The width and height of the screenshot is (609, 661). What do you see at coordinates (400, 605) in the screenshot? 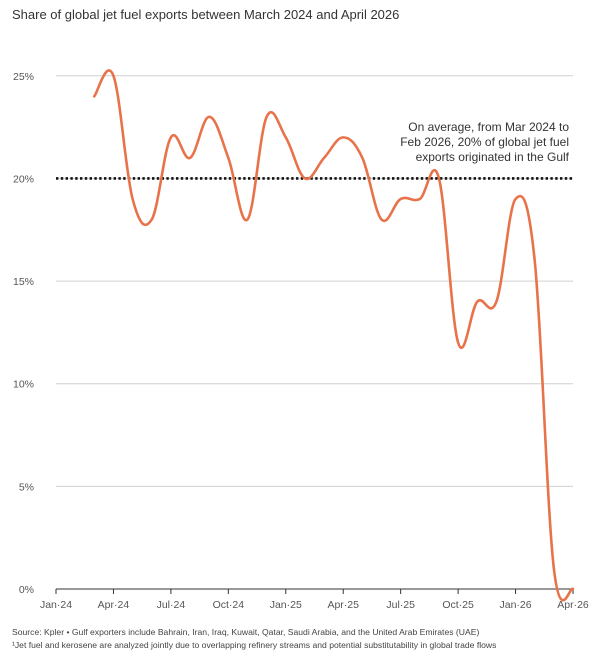
I see `x-tick-label: Jul·25` at bounding box center [400, 605].